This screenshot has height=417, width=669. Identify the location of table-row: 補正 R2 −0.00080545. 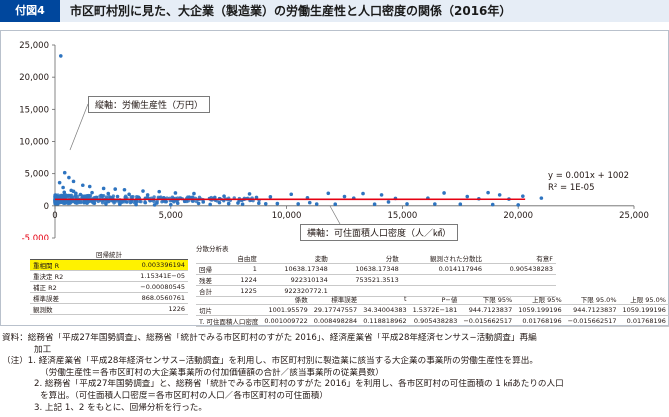
(109, 287).